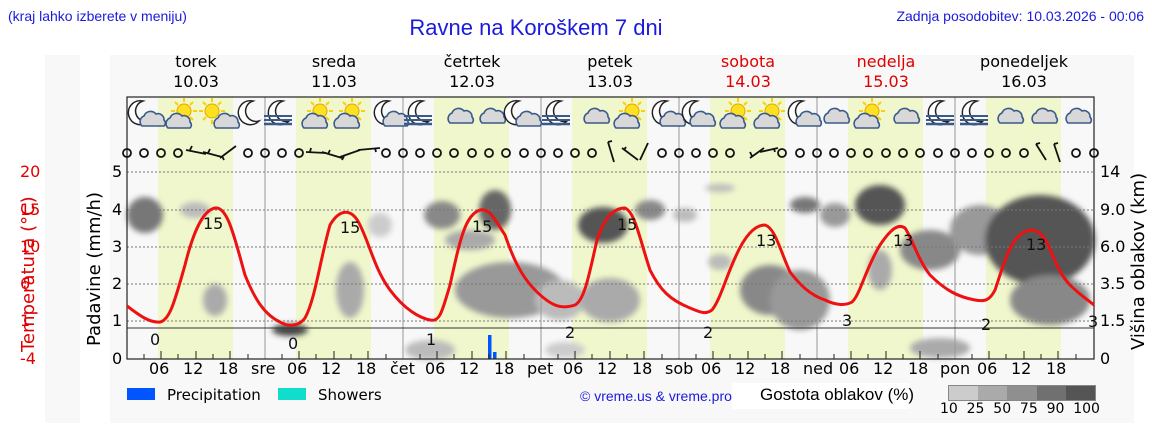 This screenshot has height=443, width=1152. What do you see at coordinates (536, 27) in the screenshot?
I see `page-title: Ravne na Koroškem 7 dni` at bounding box center [536, 27].